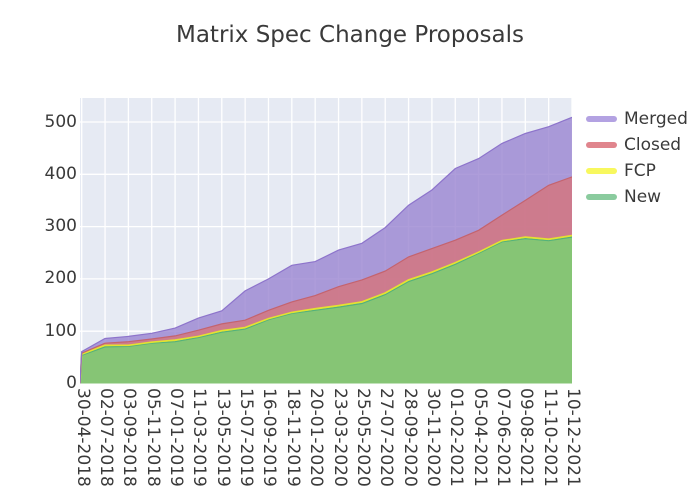 The width and height of the screenshot is (700, 500). Describe the element at coordinates (432, 437) in the screenshot. I see `x-tick-label: 30-11-2020` at that location.